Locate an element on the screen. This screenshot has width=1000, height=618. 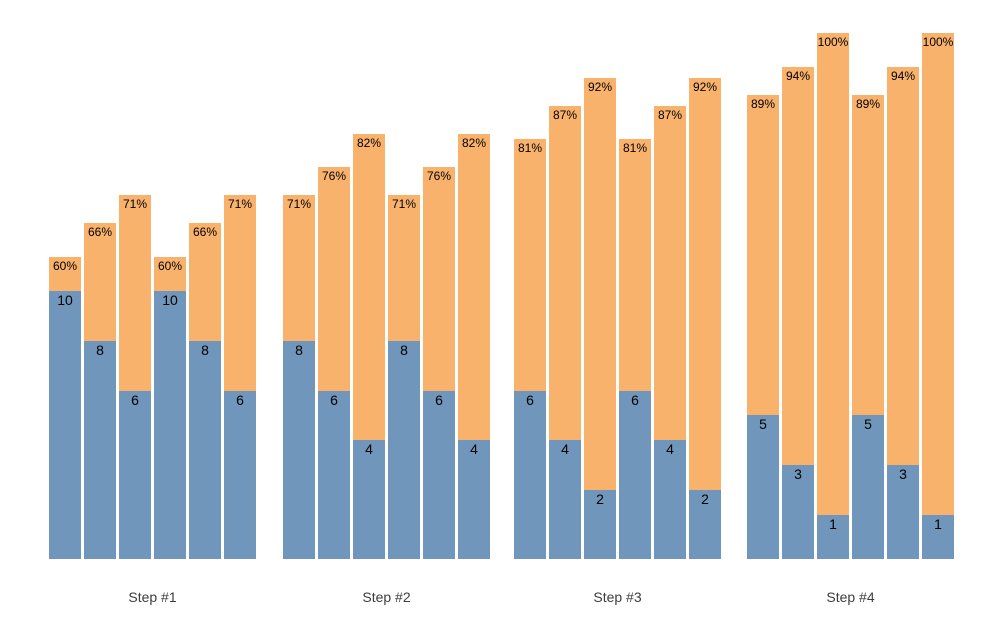
percent-label: 100% is located at coordinates (938, 42).